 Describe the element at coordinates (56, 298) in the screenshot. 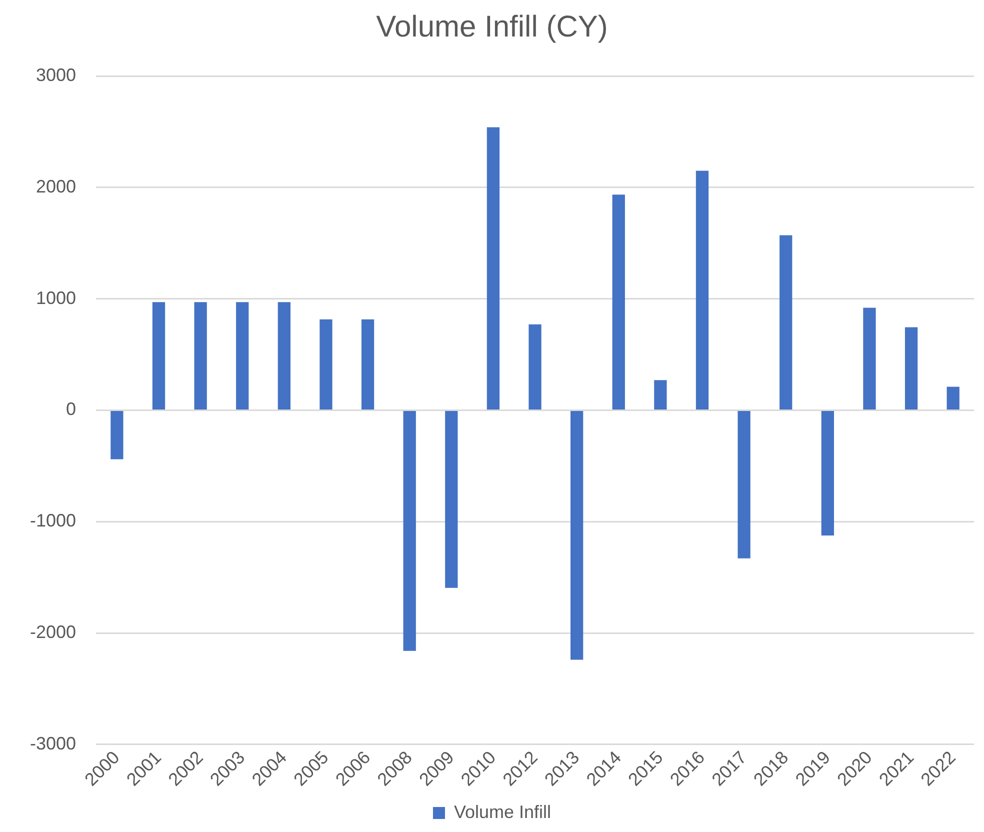

I see `y-tick-label: 1000` at that location.